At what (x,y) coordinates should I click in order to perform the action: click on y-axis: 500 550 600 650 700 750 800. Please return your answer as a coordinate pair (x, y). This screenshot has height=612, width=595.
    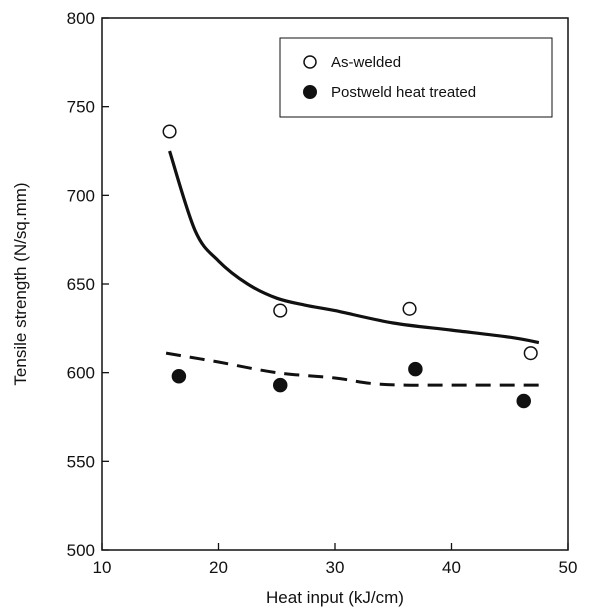
    Looking at the image, I should click on (88, 284).